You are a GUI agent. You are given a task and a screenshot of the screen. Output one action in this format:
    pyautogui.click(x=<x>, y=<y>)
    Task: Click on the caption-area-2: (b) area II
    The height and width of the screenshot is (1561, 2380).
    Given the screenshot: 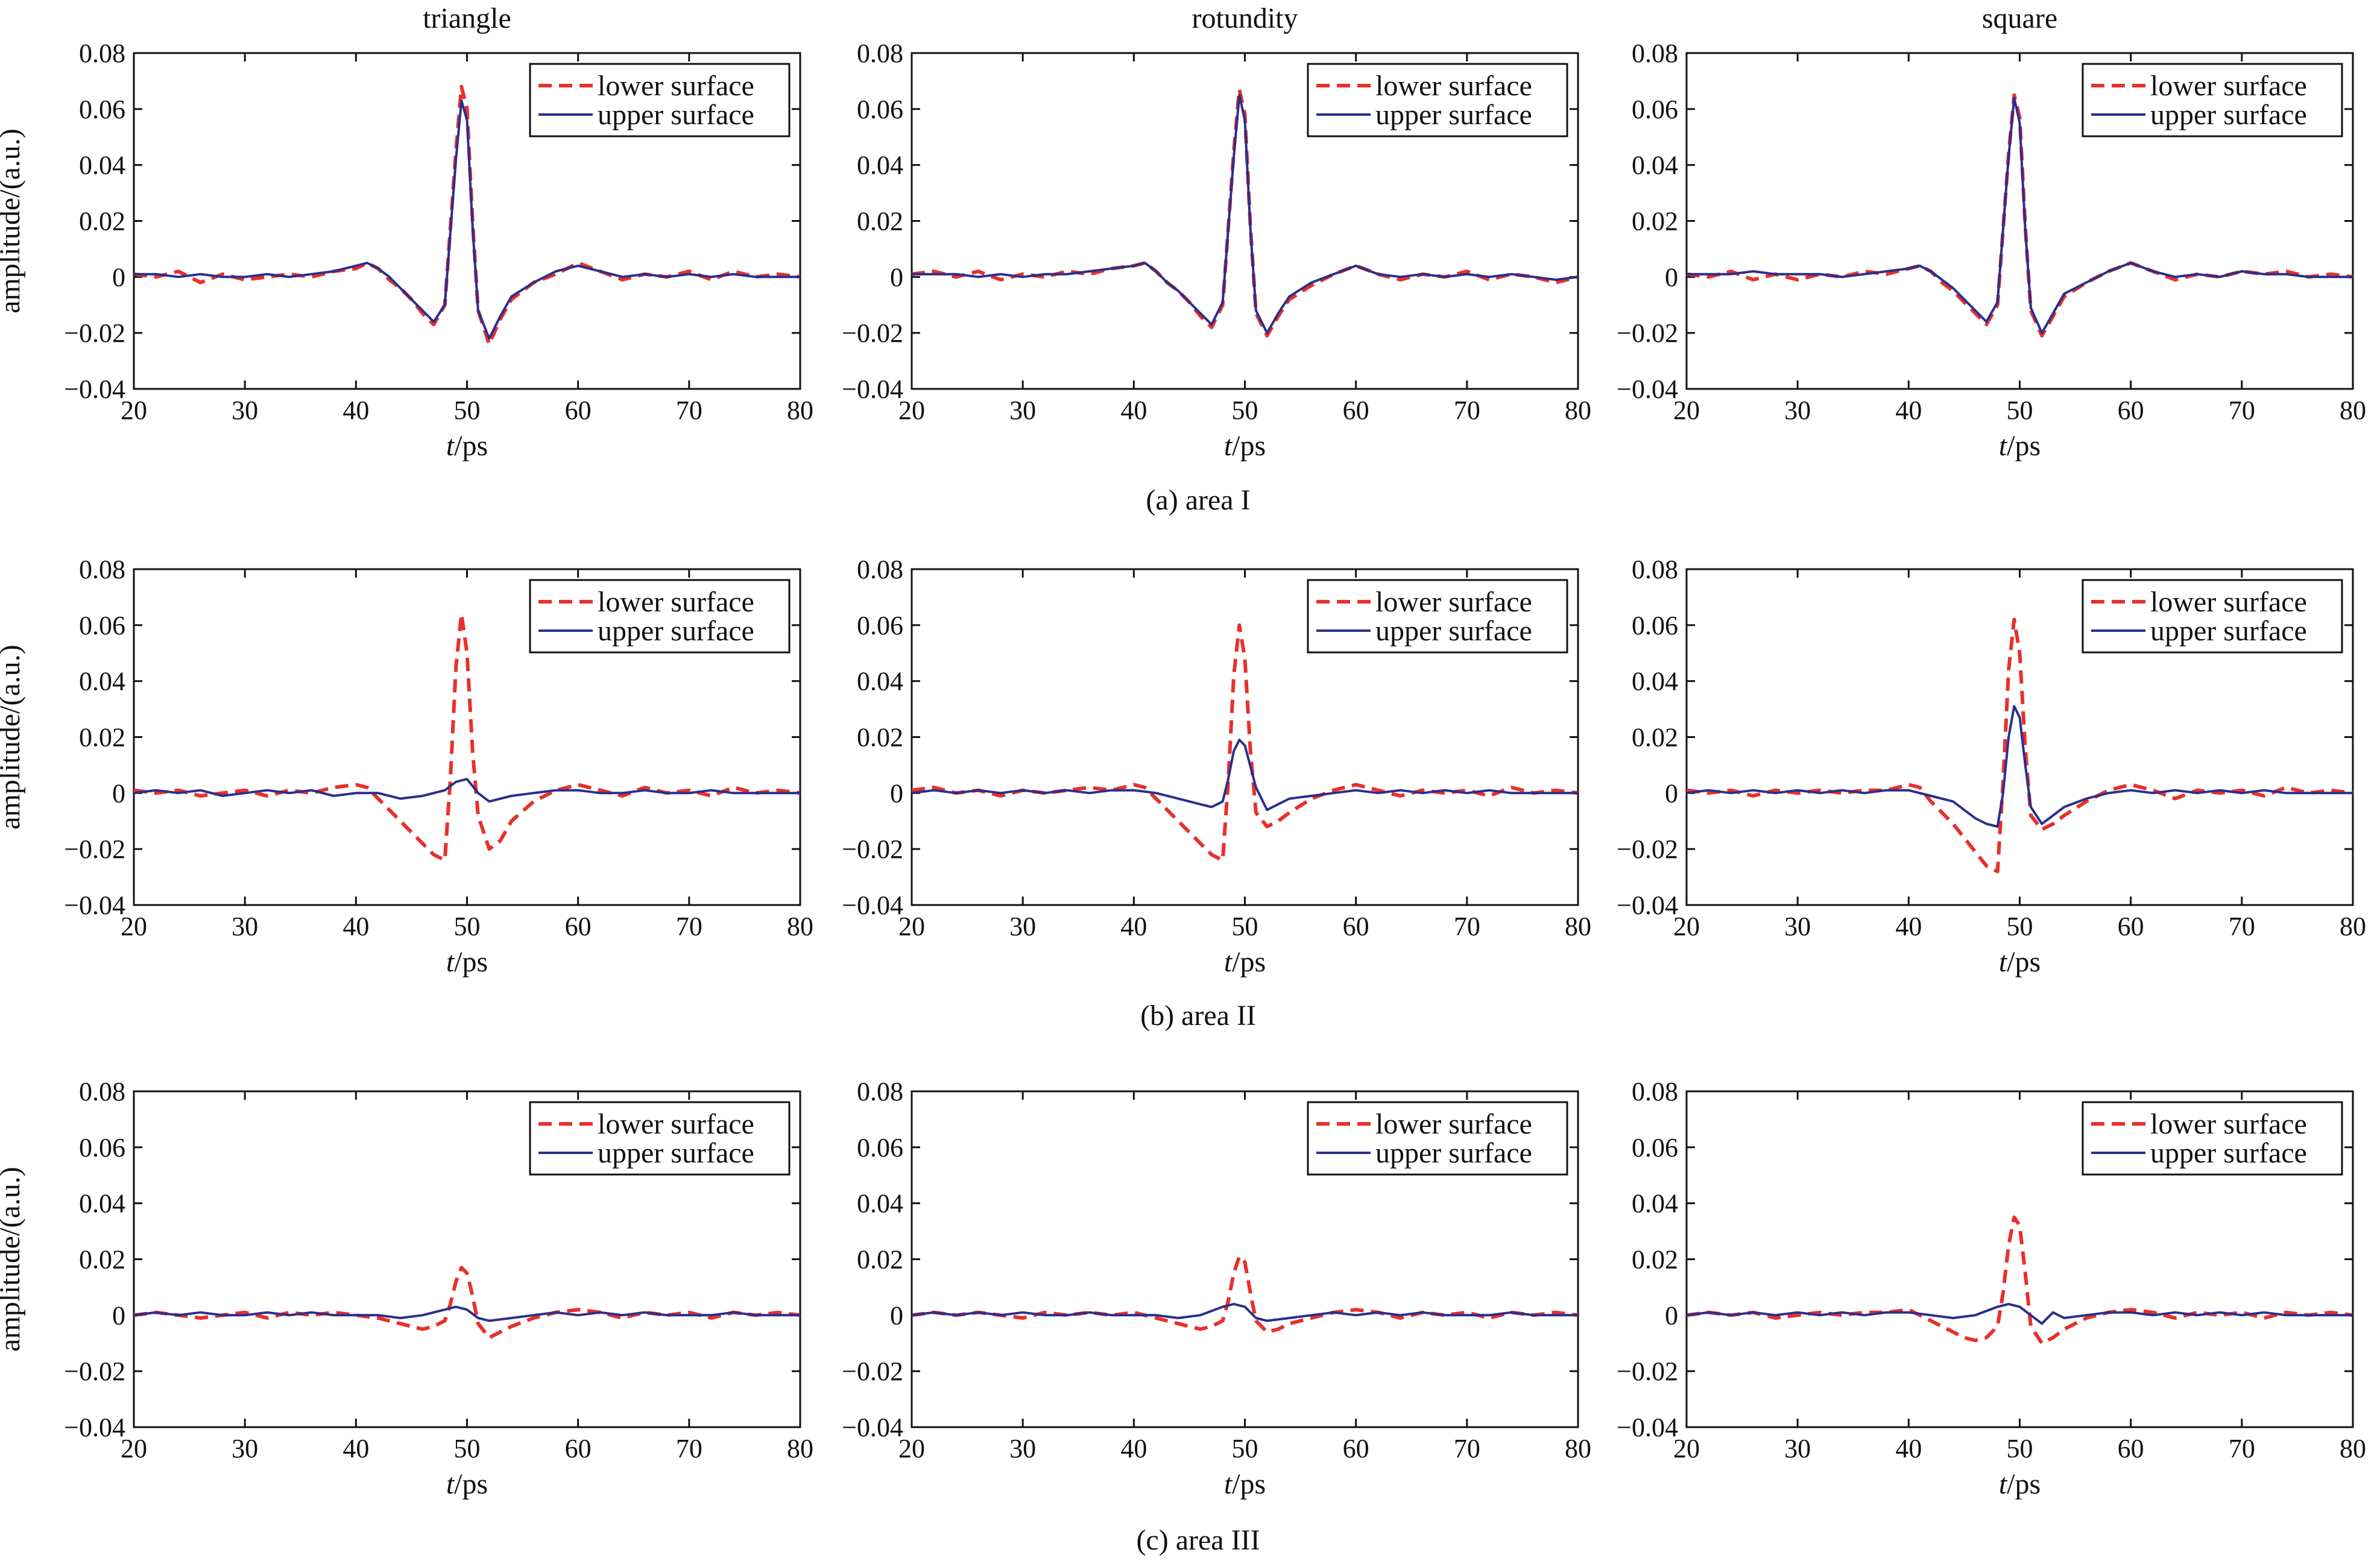 What is the action you would take?
    pyautogui.click(x=1198, y=1016)
    